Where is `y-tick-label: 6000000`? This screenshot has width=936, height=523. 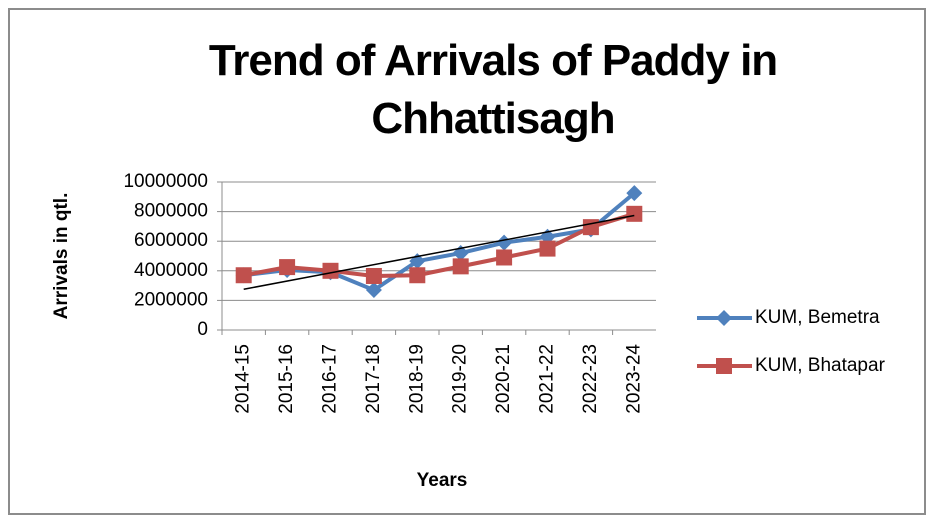 y-tick-label: 6000000 is located at coordinates (171, 240).